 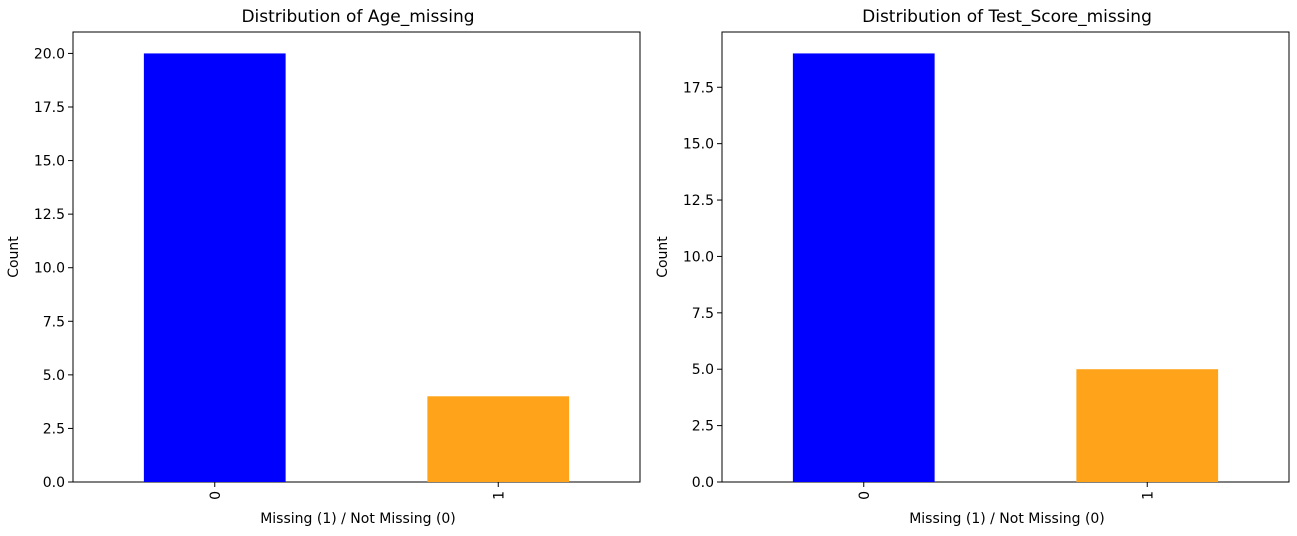 I want to click on y-ticks-group: 0.0 2.5 5.0 7.5 10.0 12.5 15.0 17.5 20.0, so click(x=53, y=268).